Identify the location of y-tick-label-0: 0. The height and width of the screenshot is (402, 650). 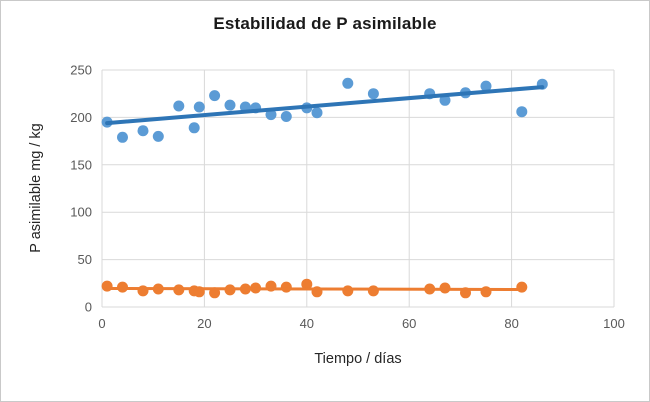
(88, 307).